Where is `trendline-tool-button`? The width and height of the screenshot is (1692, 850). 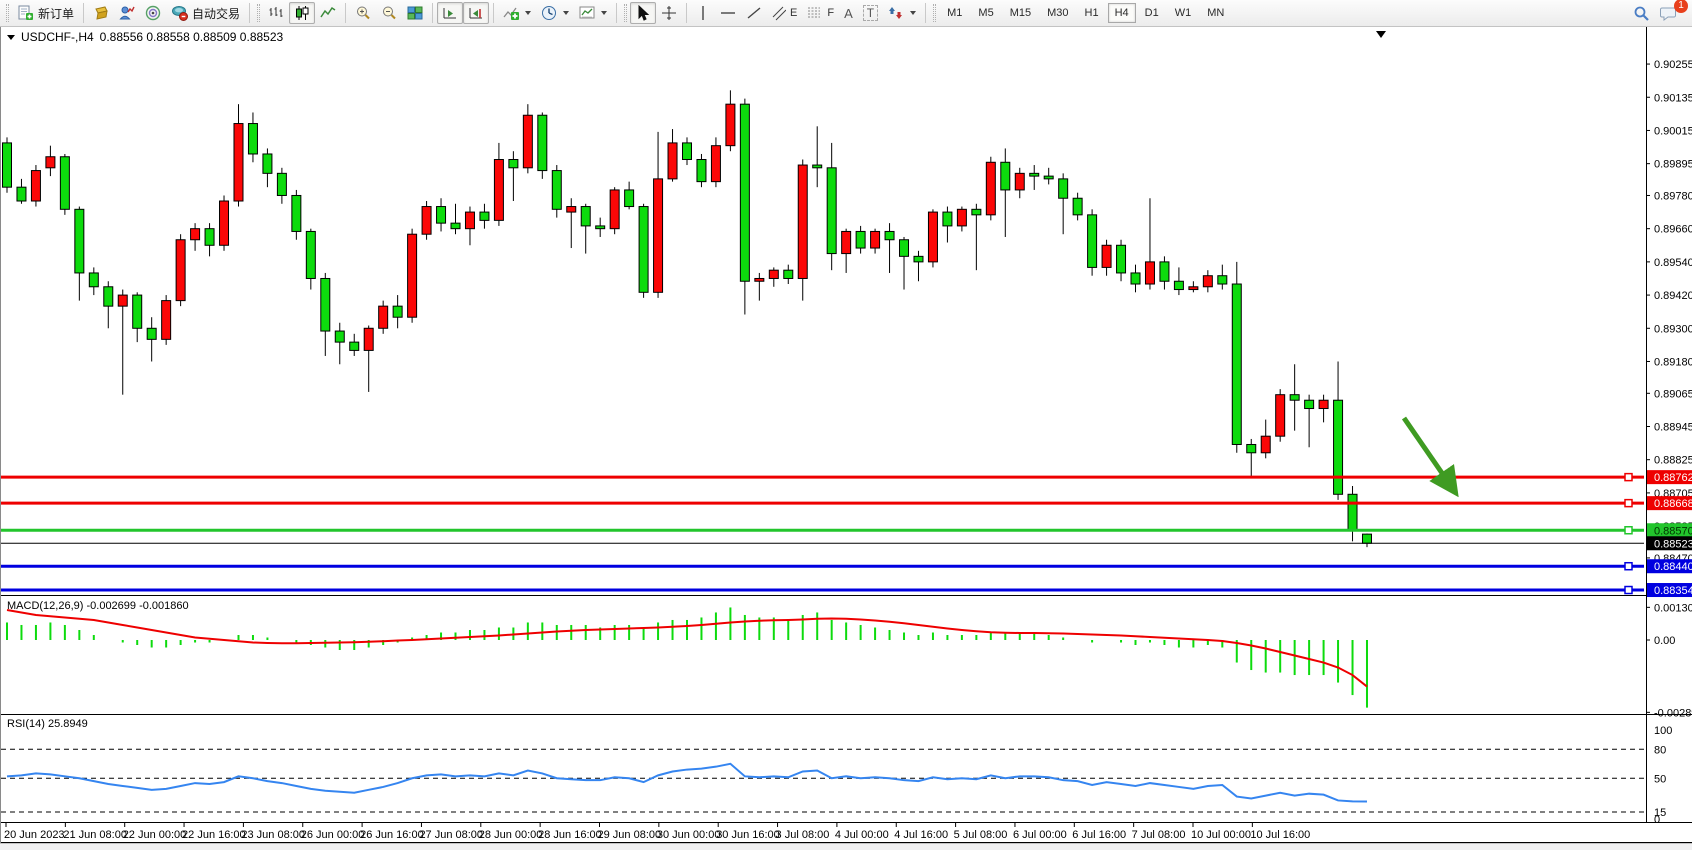
trendline-tool-button is located at coordinates (754, 13).